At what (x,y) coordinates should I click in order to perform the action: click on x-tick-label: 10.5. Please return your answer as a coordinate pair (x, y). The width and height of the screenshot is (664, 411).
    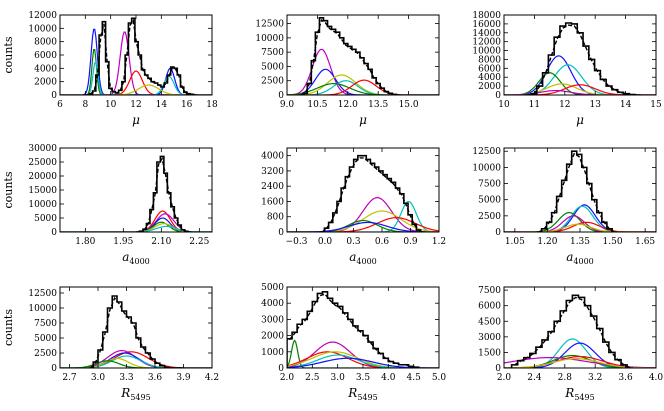
    Looking at the image, I should click on (317, 105).